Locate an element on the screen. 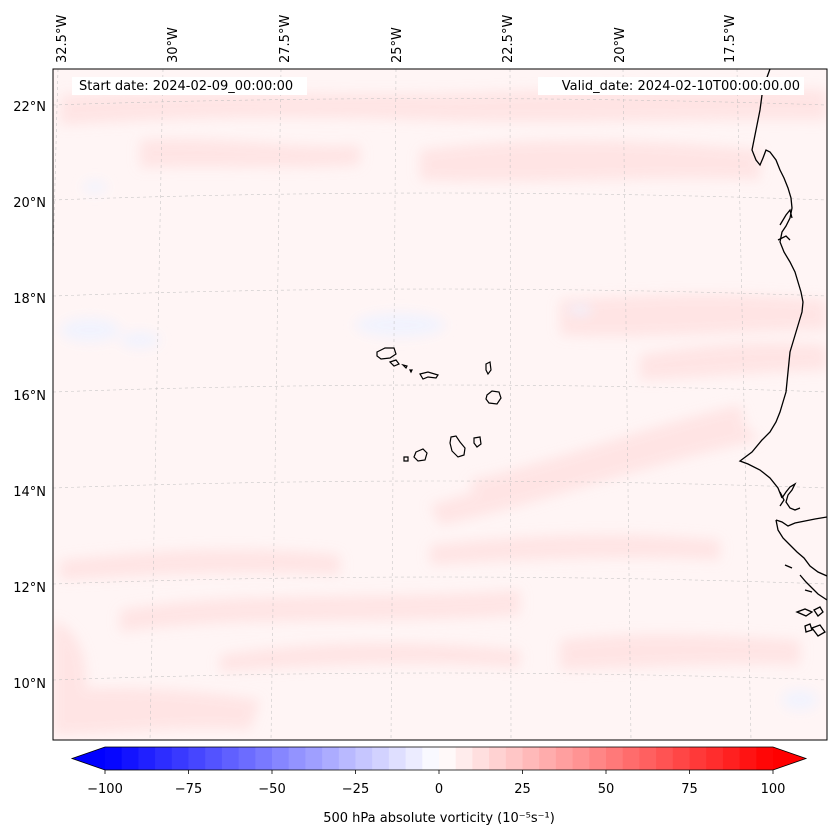 The width and height of the screenshot is (837, 839). parallel-14n is located at coordinates (440, 484).